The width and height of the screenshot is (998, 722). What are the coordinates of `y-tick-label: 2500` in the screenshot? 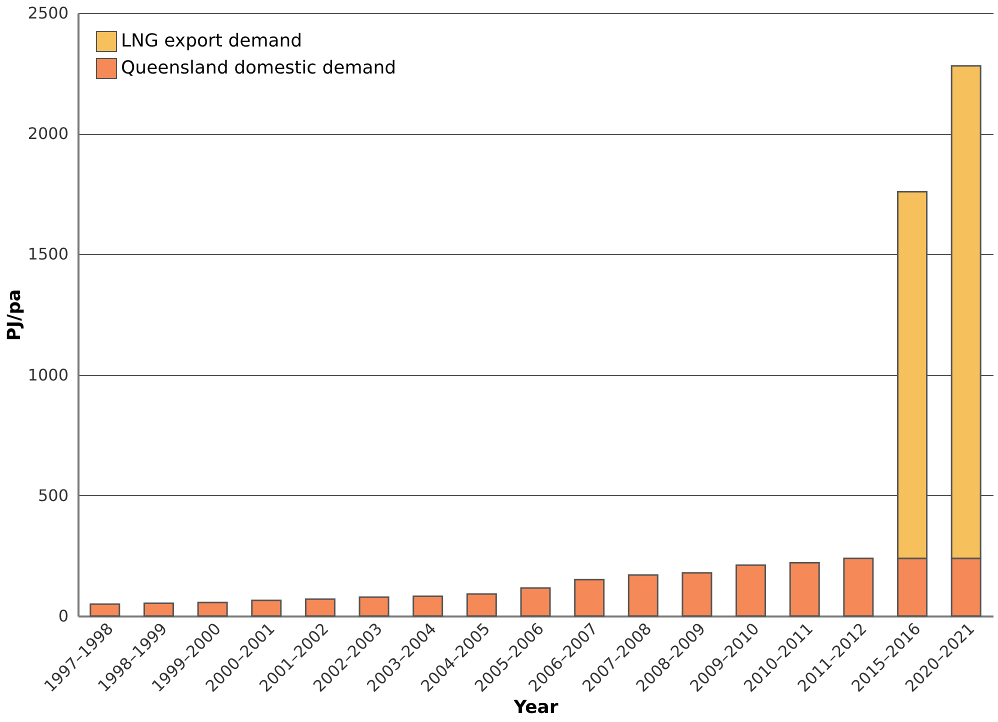 It's located at (48, 13).